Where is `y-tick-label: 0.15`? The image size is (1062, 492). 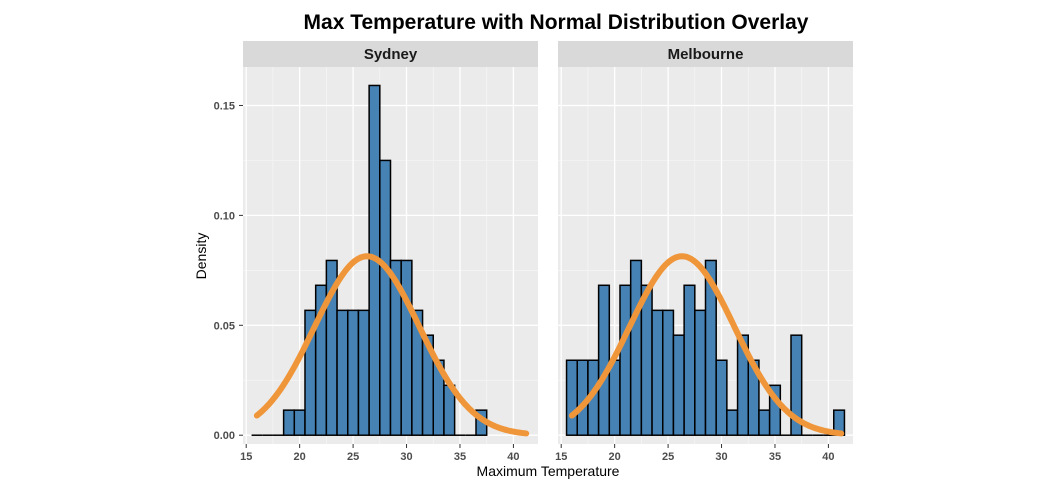 y-tick-label: 0.15 is located at coordinates (224, 106).